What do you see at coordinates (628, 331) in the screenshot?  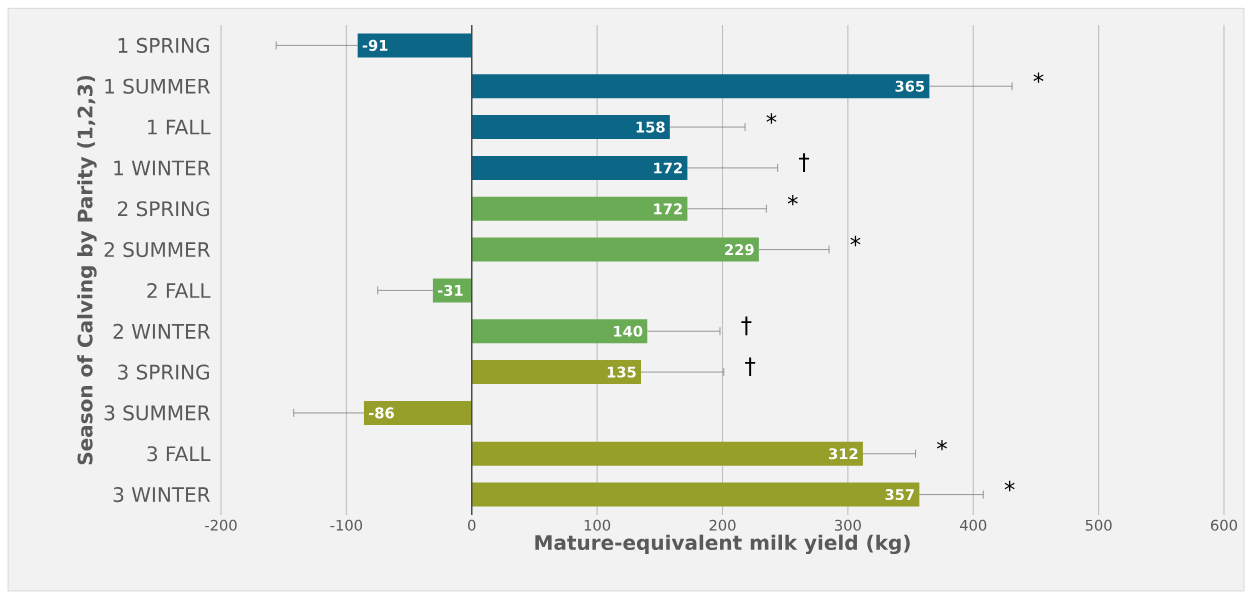 I see `data-label: 140` at bounding box center [628, 331].